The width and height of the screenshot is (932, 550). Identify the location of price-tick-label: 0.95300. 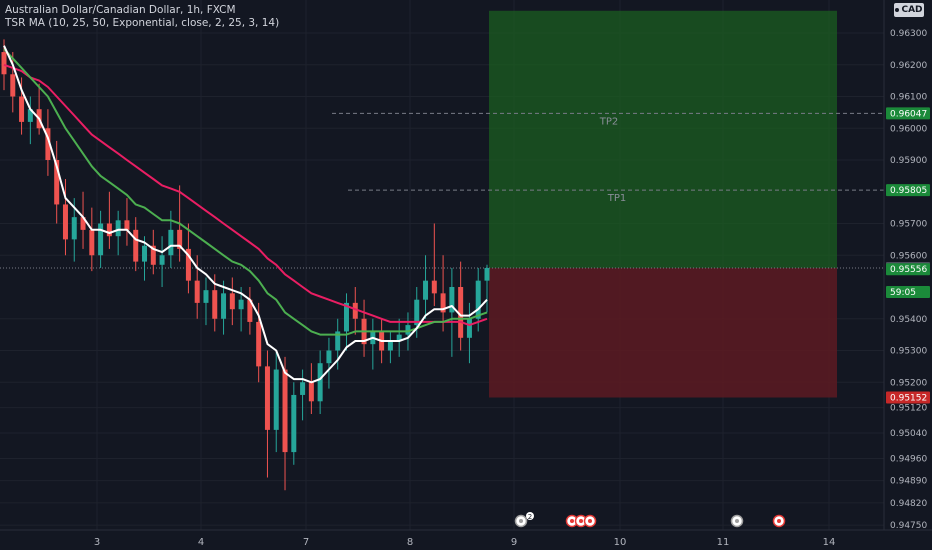
(908, 352).